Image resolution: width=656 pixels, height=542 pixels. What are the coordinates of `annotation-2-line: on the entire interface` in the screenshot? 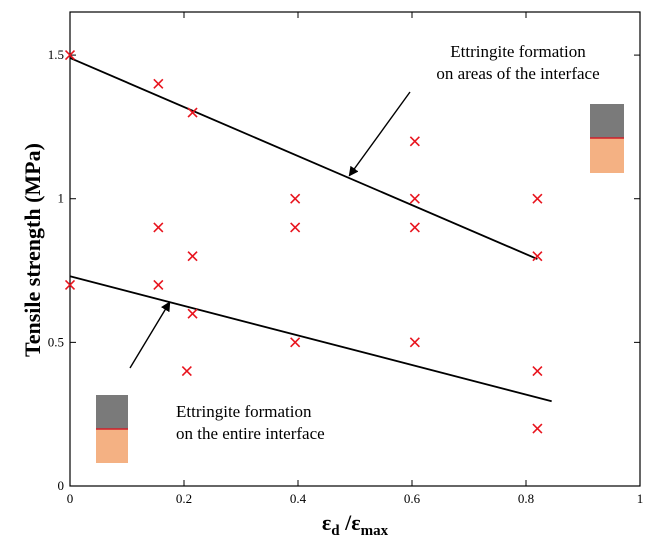 It's located at (250, 433).